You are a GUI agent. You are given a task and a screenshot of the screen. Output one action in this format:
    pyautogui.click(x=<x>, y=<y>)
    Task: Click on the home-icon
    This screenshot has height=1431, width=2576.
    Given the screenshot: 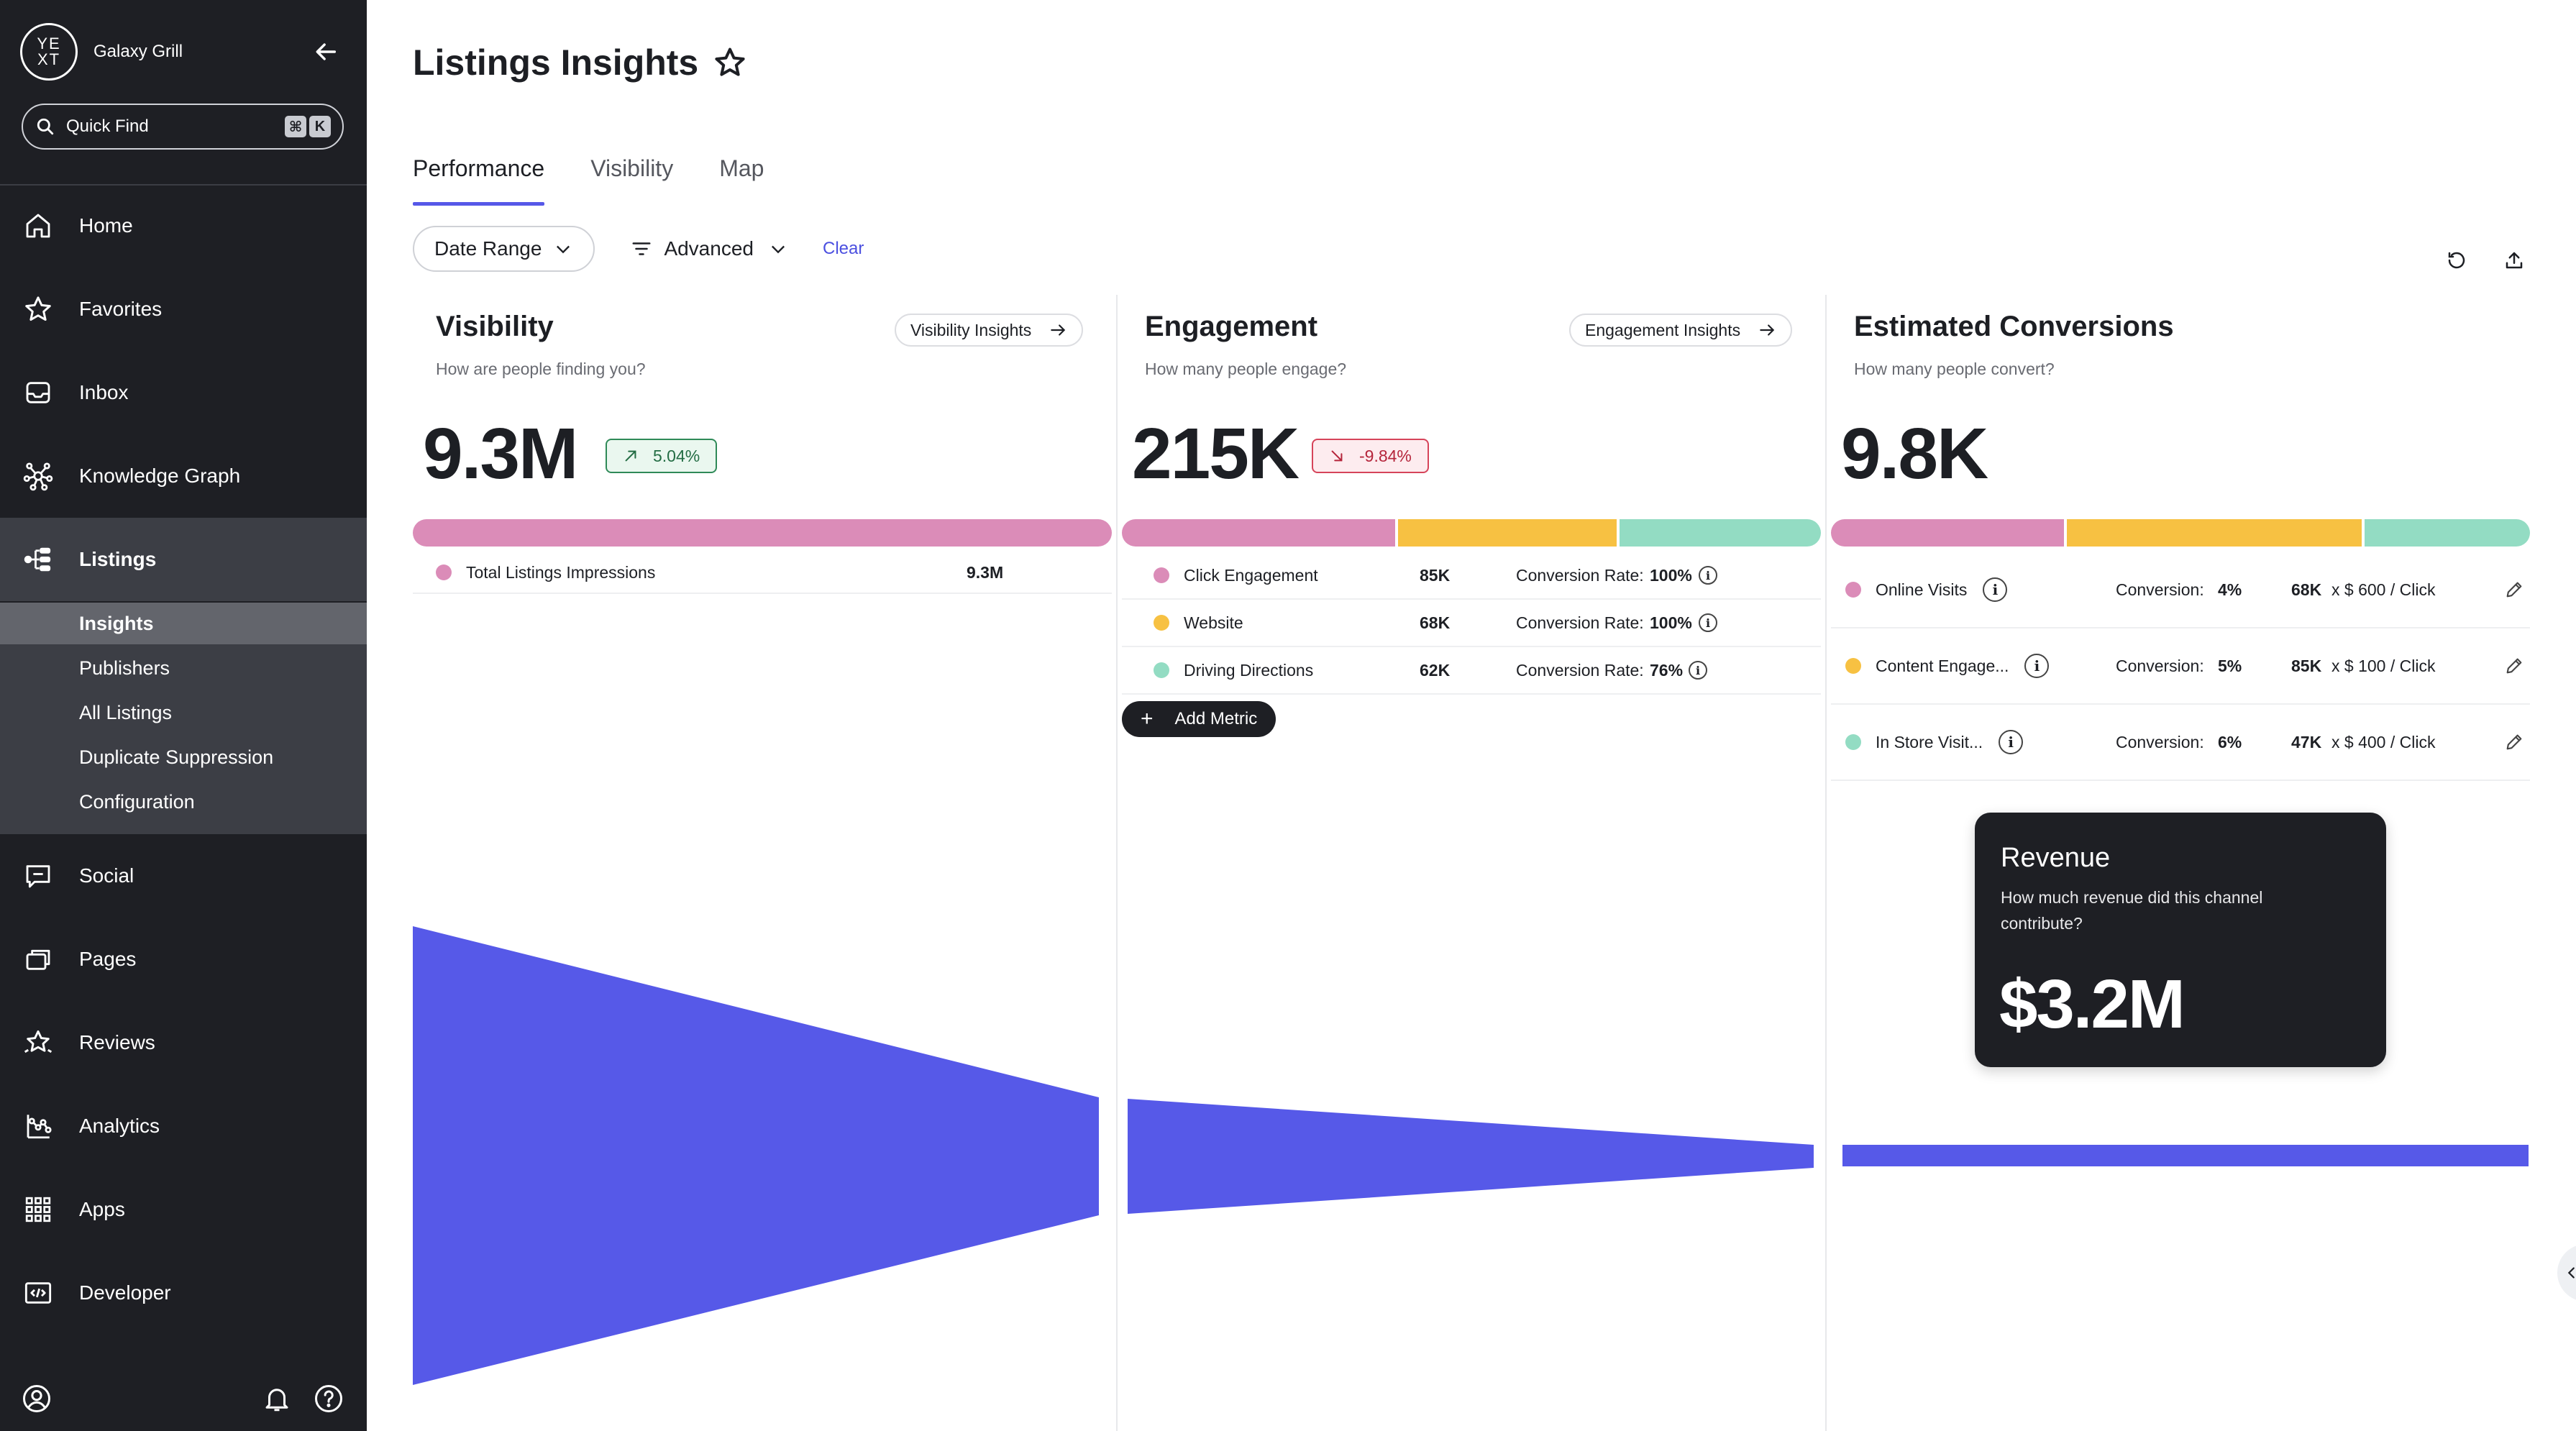 What is the action you would take?
    pyautogui.click(x=38, y=225)
    